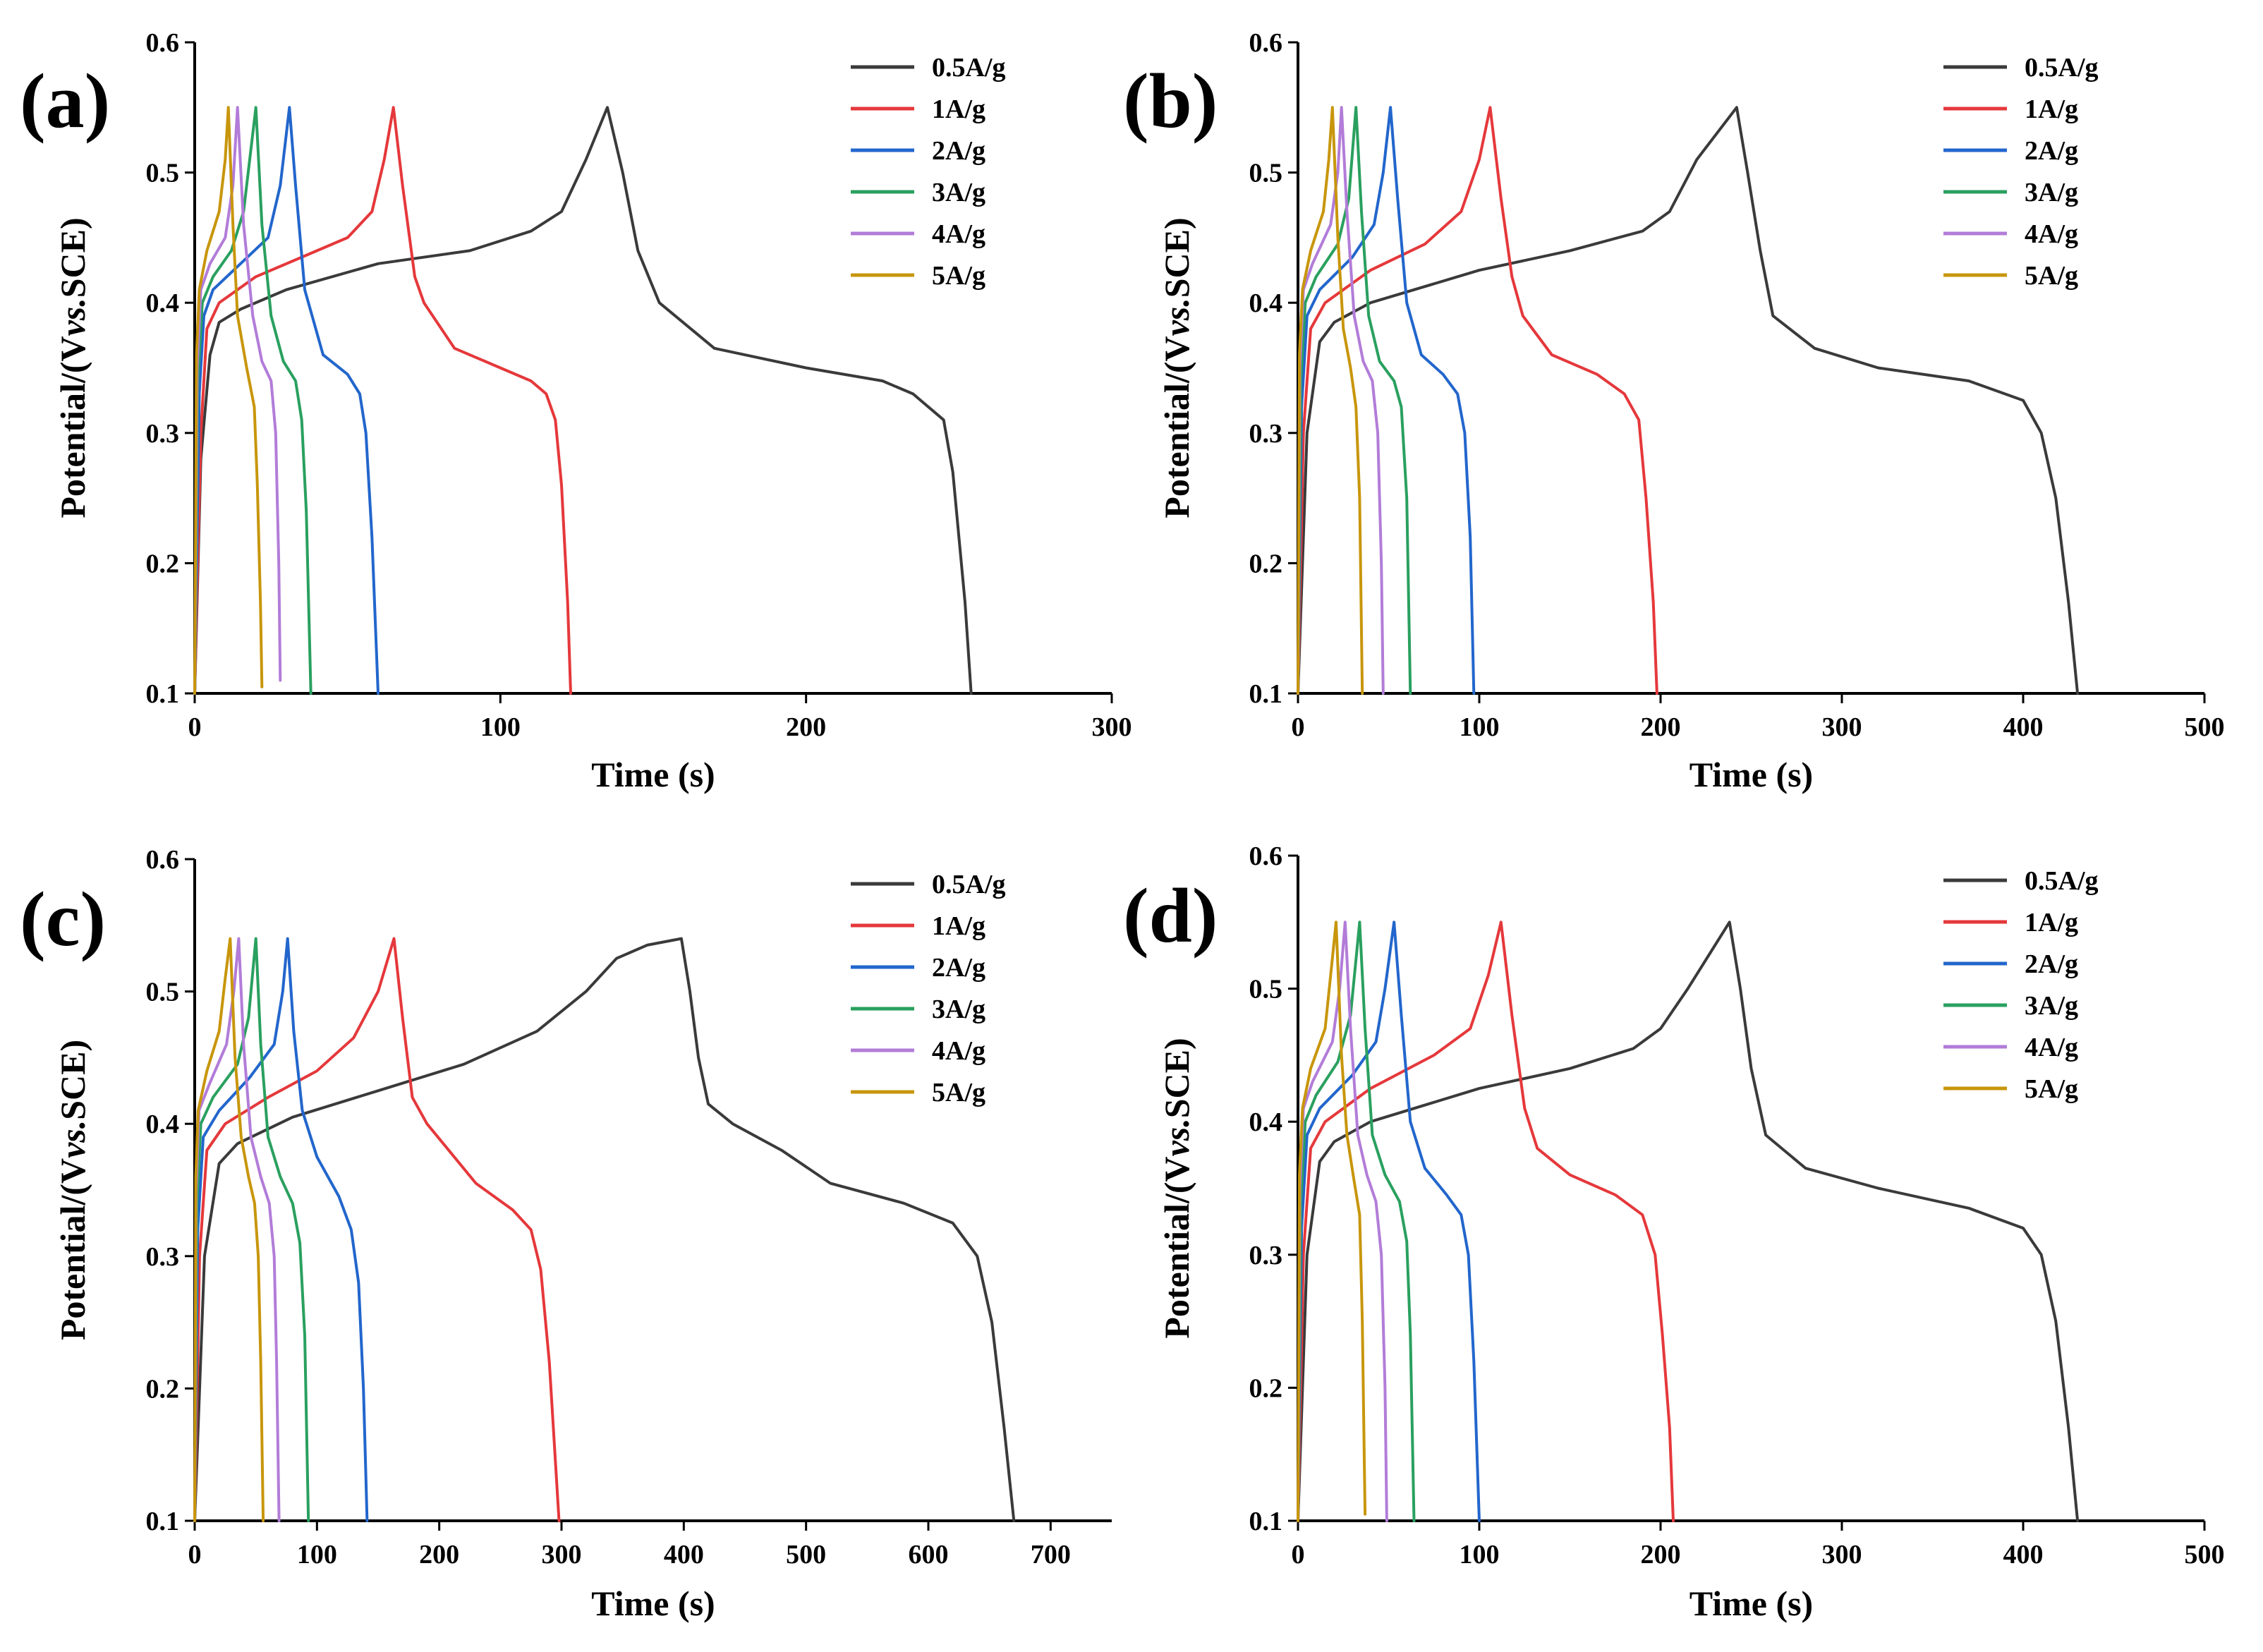 Image resolution: width=2263 pixels, height=1652 pixels. What do you see at coordinates (1170, 916) in the screenshot?
I see `panel-label: (d)` at bounding box center [1170, 916].